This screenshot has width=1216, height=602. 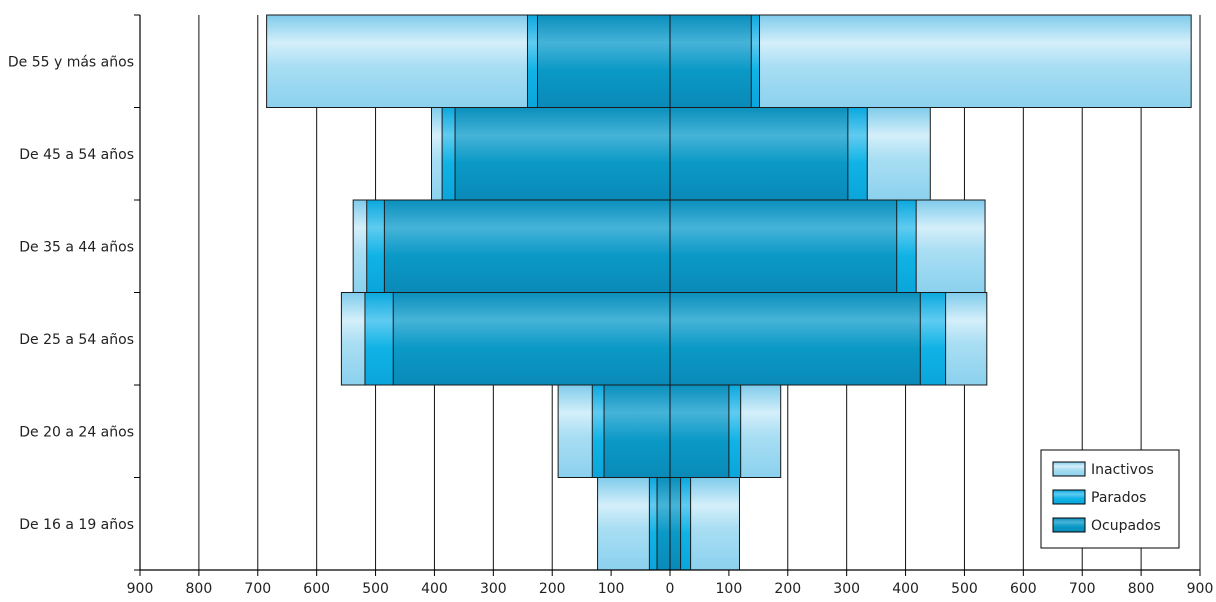 I want to click on legend-swatch-ocupados, so click(x=1069, y=525).